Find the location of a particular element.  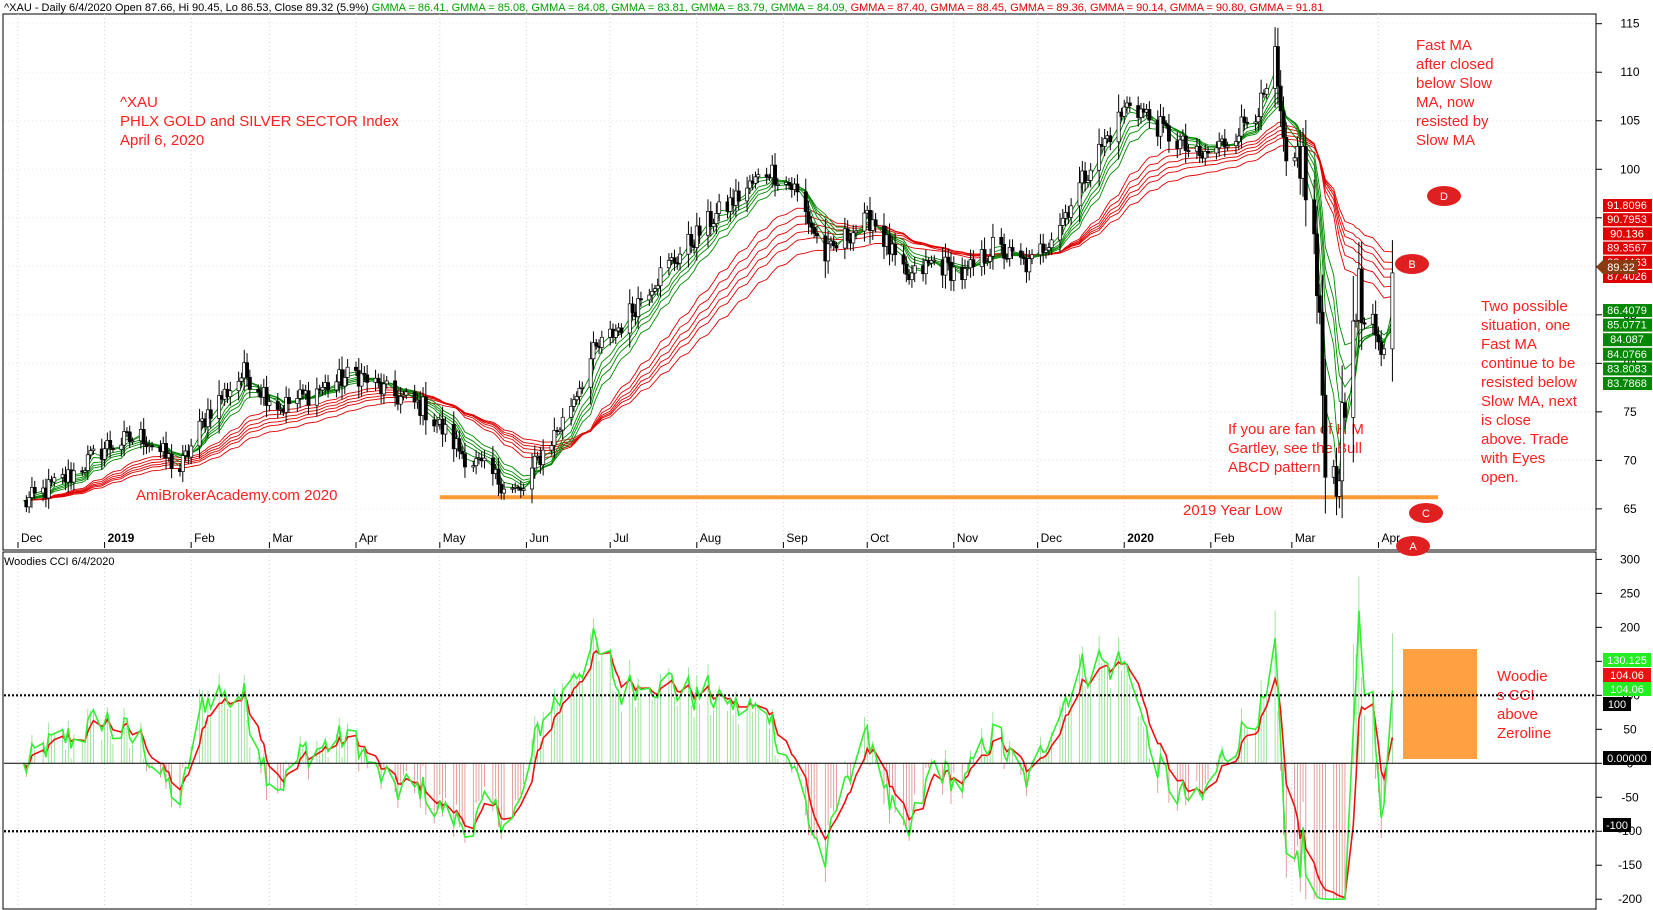

cci-label-minus-text: -100 is located at coordinates (1617, 826).